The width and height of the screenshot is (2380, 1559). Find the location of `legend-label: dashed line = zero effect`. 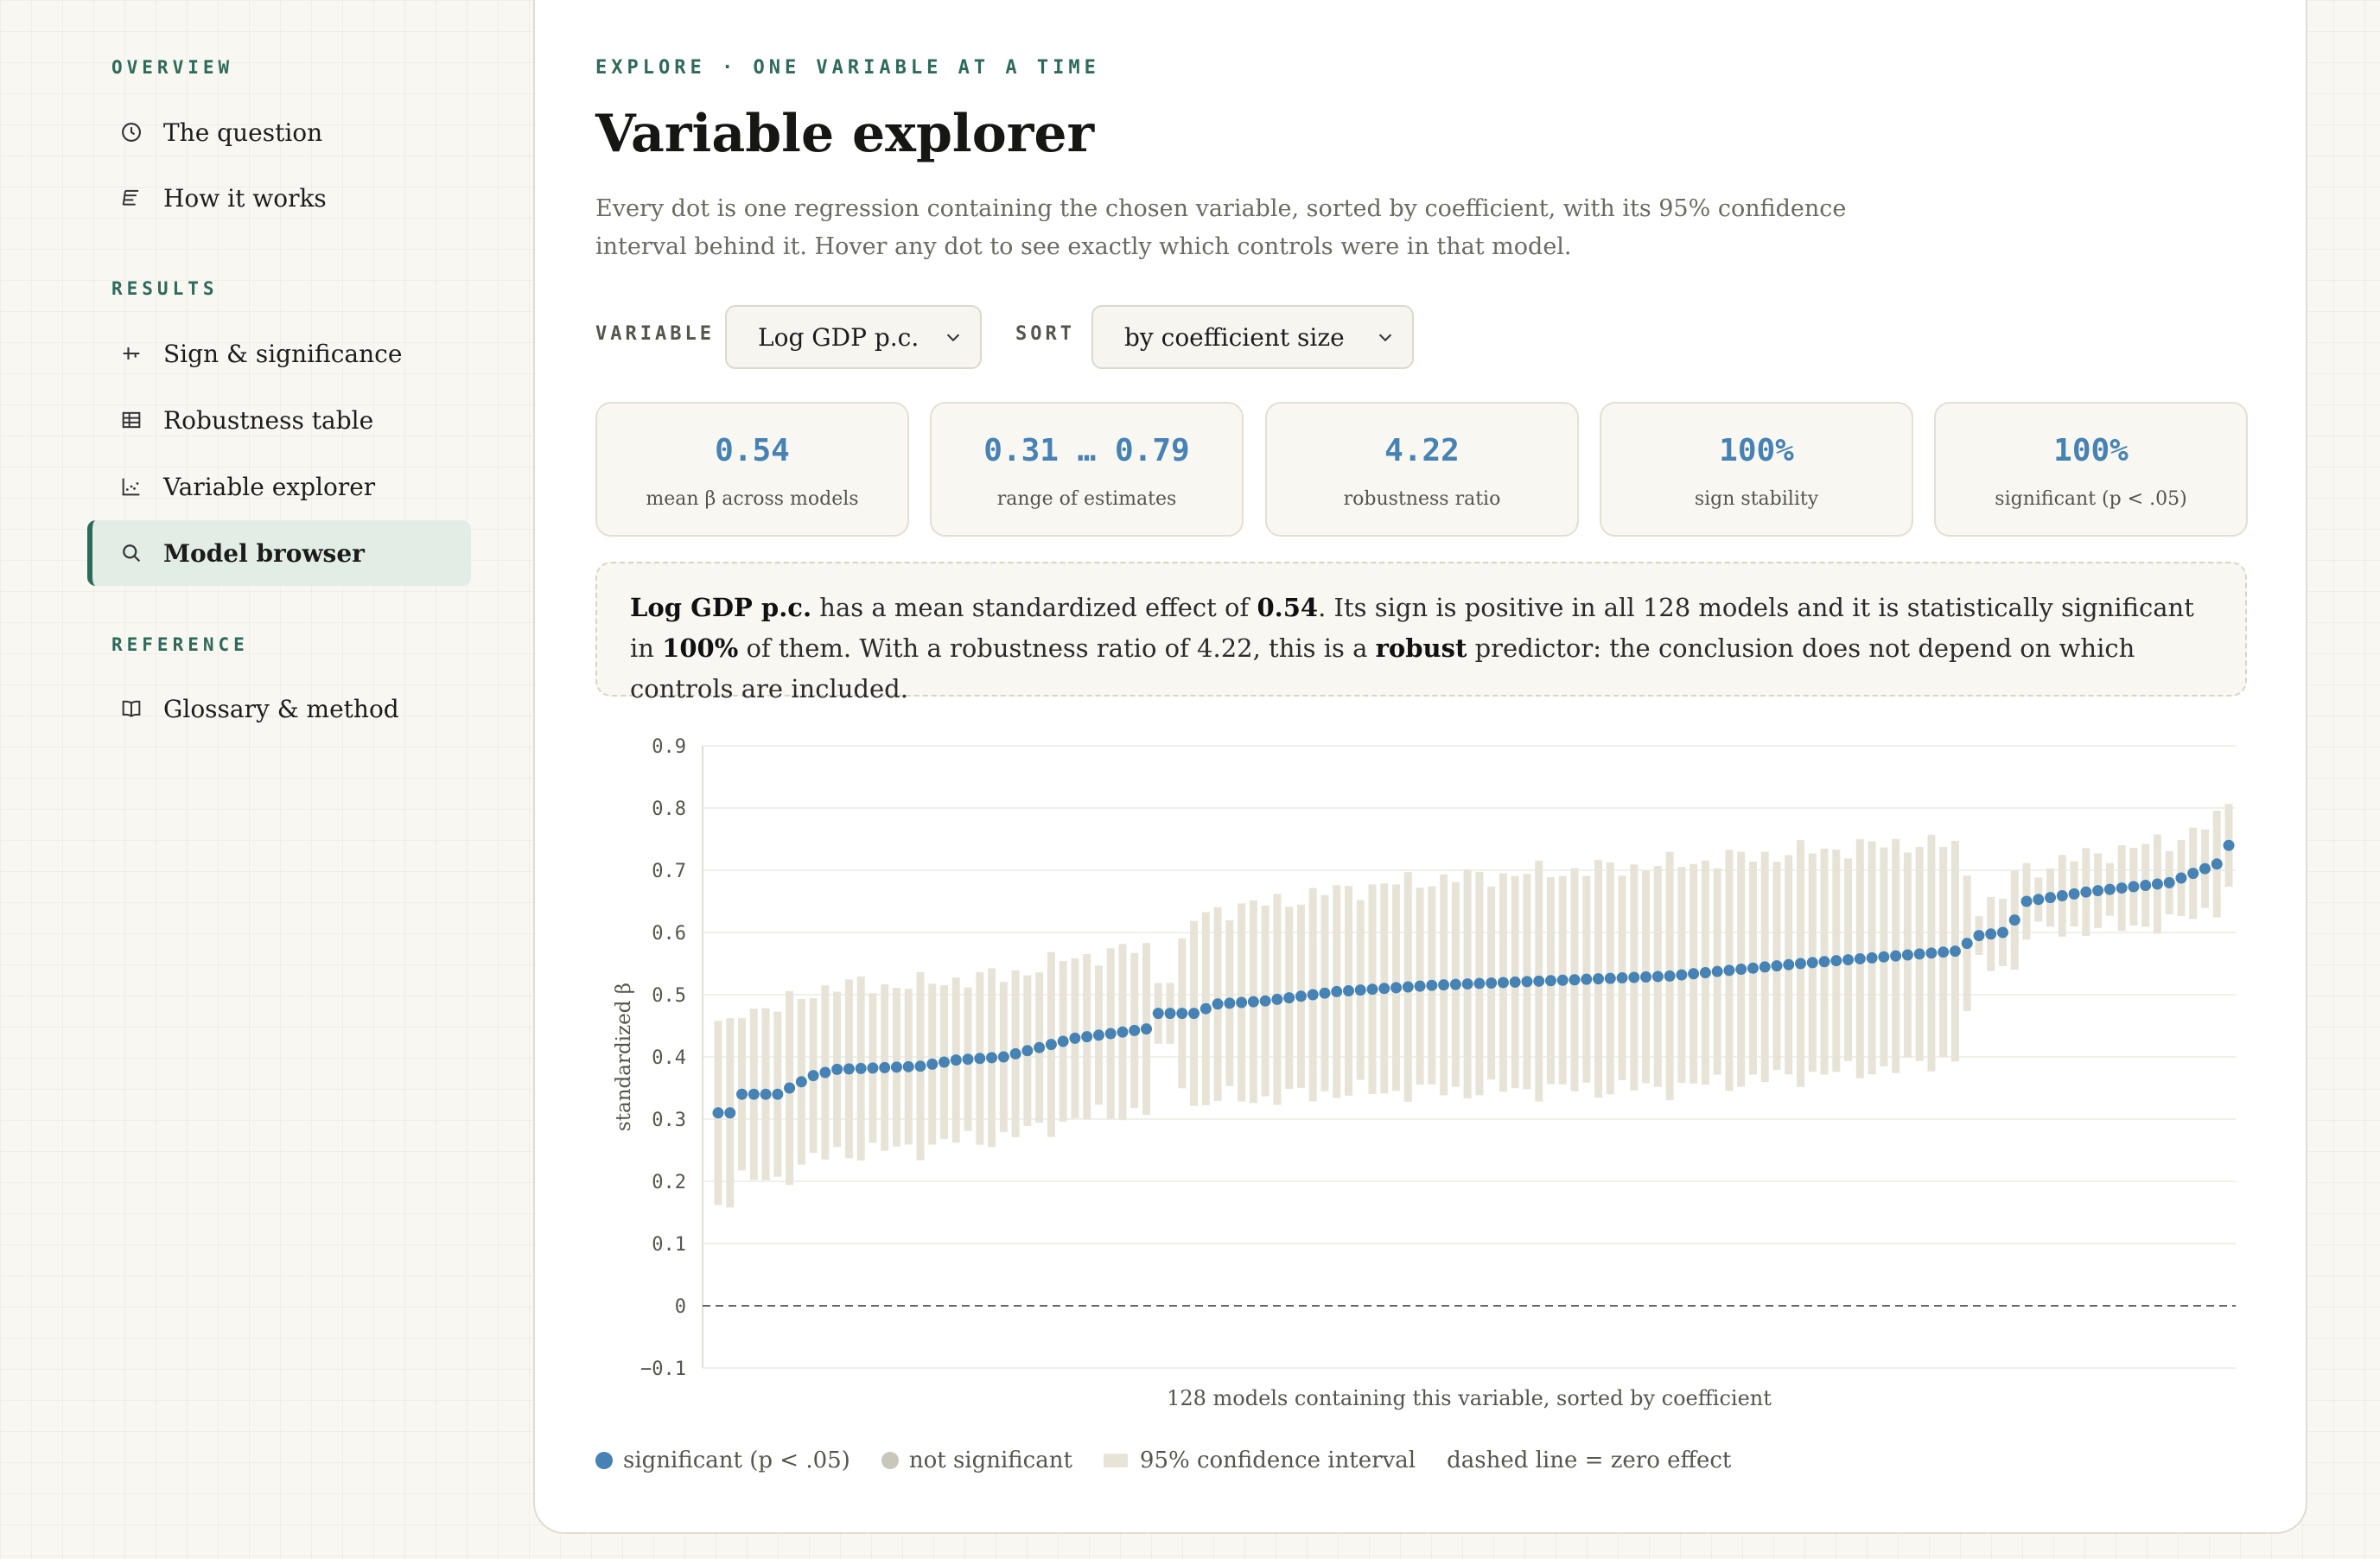

legend-label: dashed line = zero effect is located at coordinates (1590, 1460).